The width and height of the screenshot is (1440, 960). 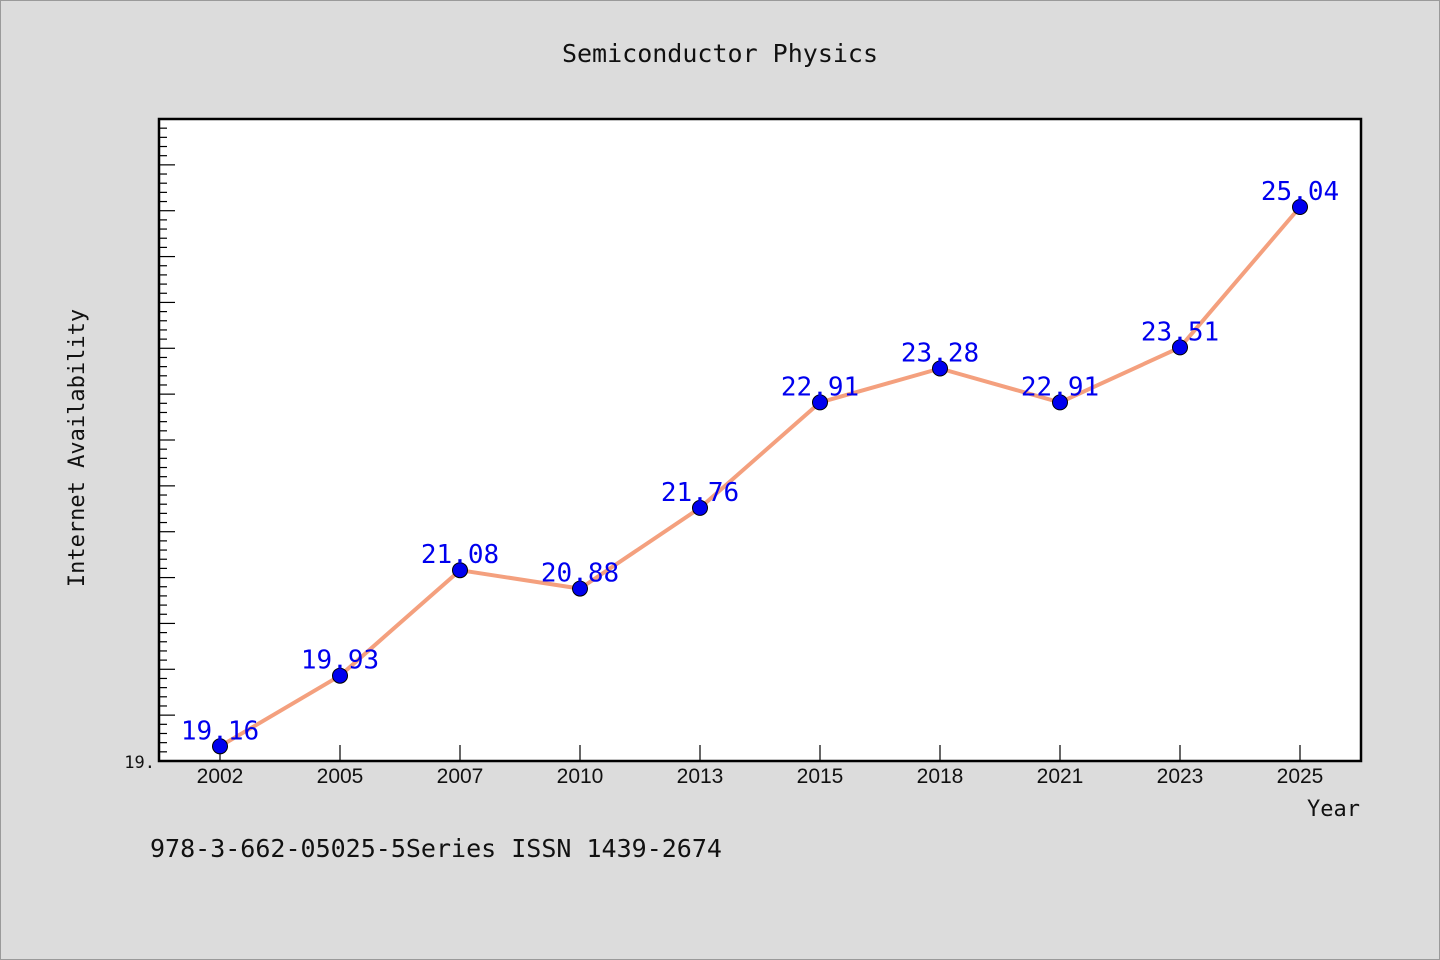 What do you see at coordinates (1300, 192) in the screenshot?
I see `data-label: 25.04` at bounding box center [1300, 192].